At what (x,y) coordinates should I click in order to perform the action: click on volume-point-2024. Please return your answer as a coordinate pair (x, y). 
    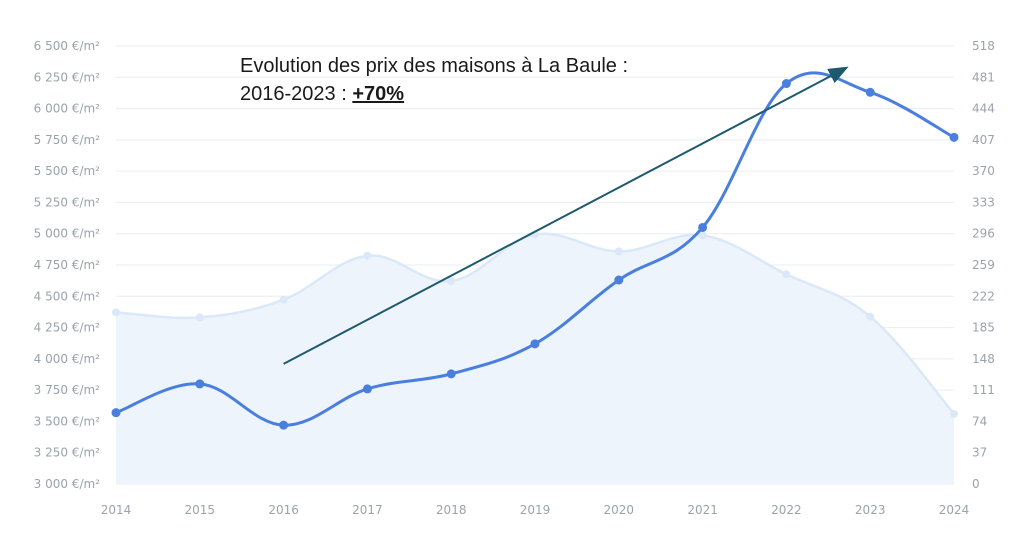
    Looking at the image, I should click on (954, 413).